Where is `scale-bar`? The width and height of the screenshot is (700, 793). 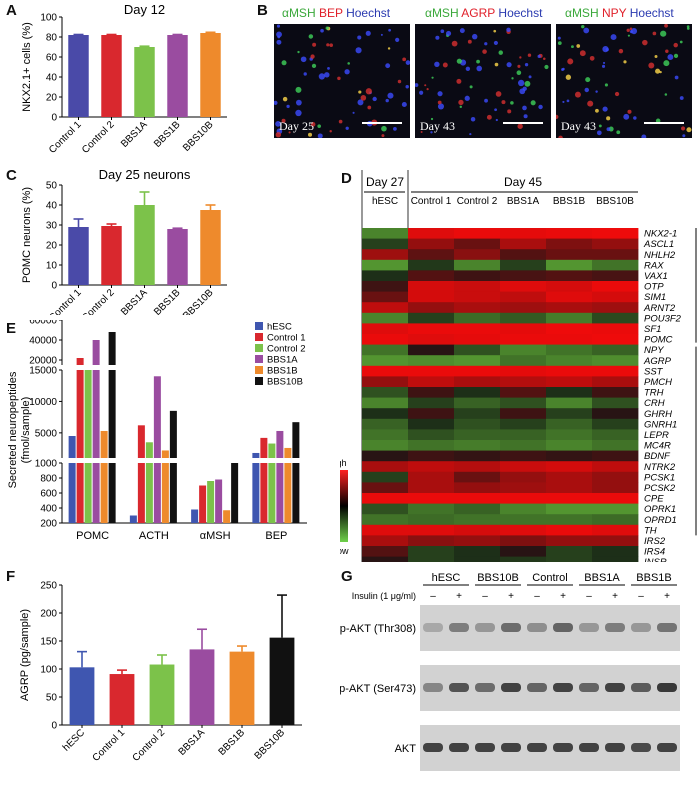 scale-bar is located at coordinates (523, 123).